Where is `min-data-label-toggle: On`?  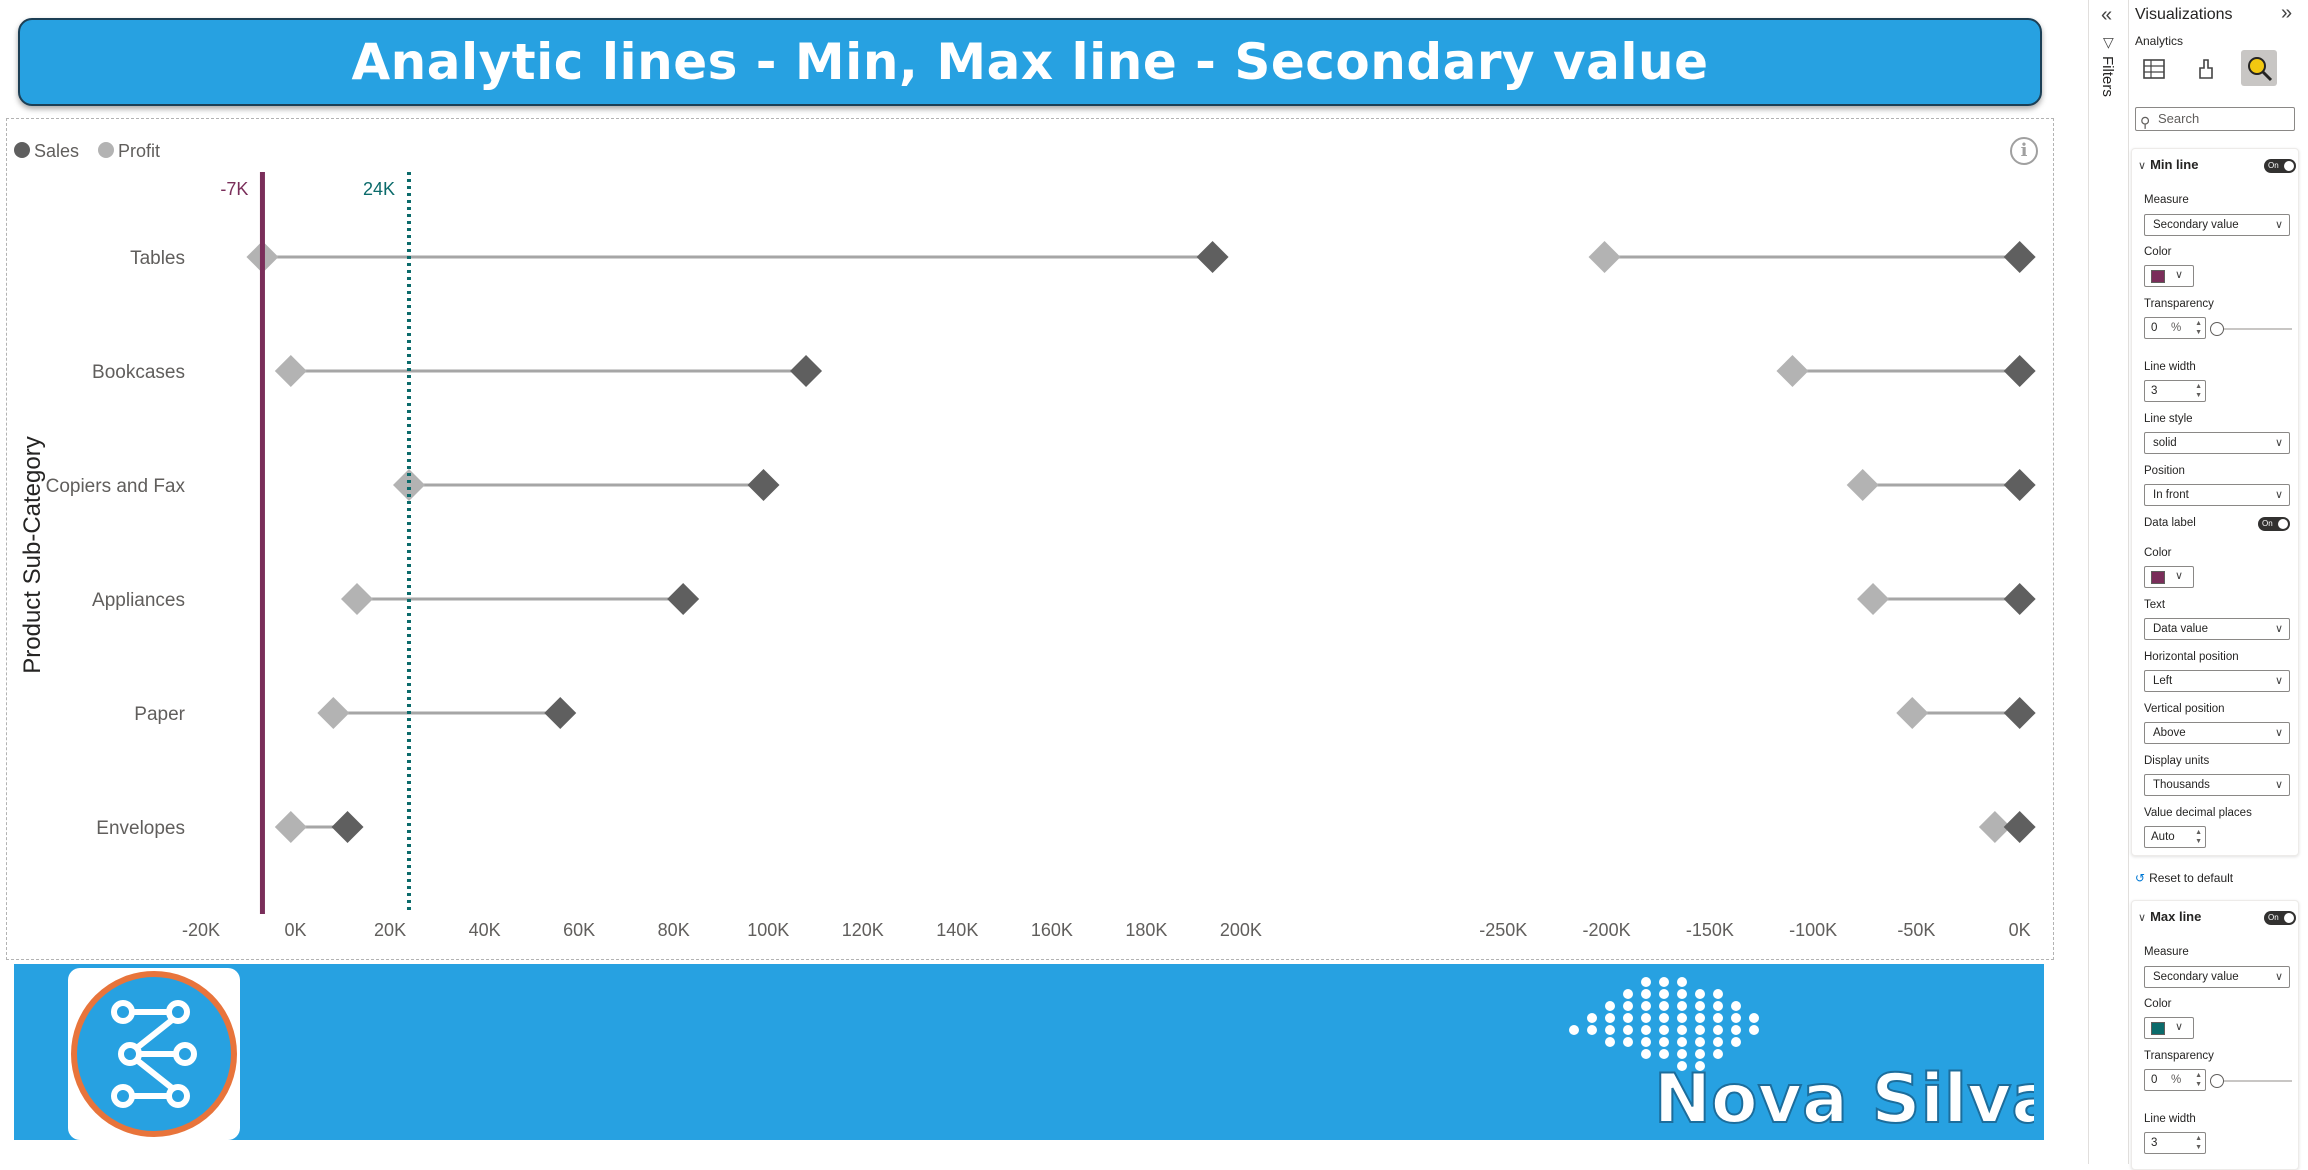 min-data-label-toggle: On is located at coordinates (2274, 524).